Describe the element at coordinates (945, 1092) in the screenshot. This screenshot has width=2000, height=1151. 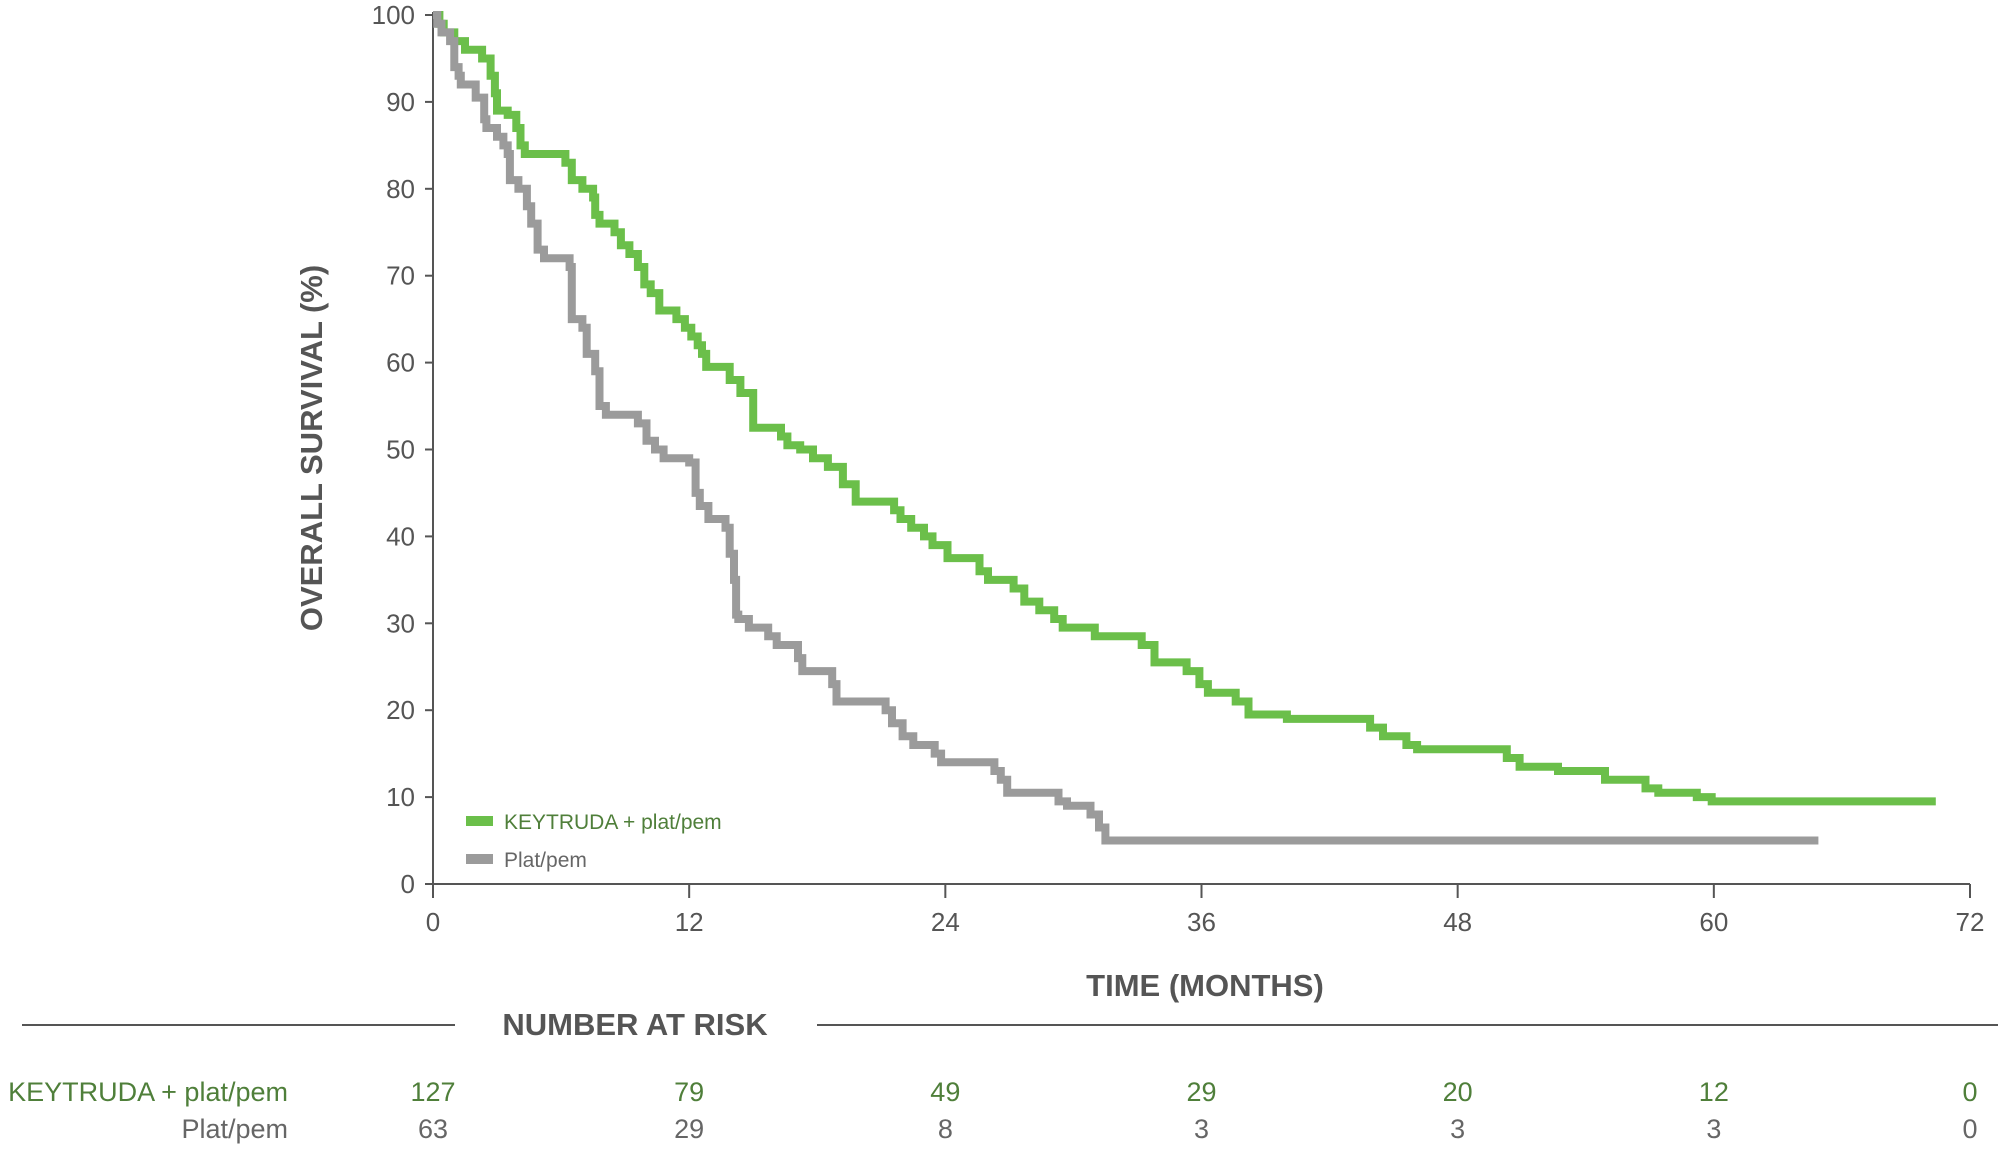
I see `risk-value: 49` at that location.